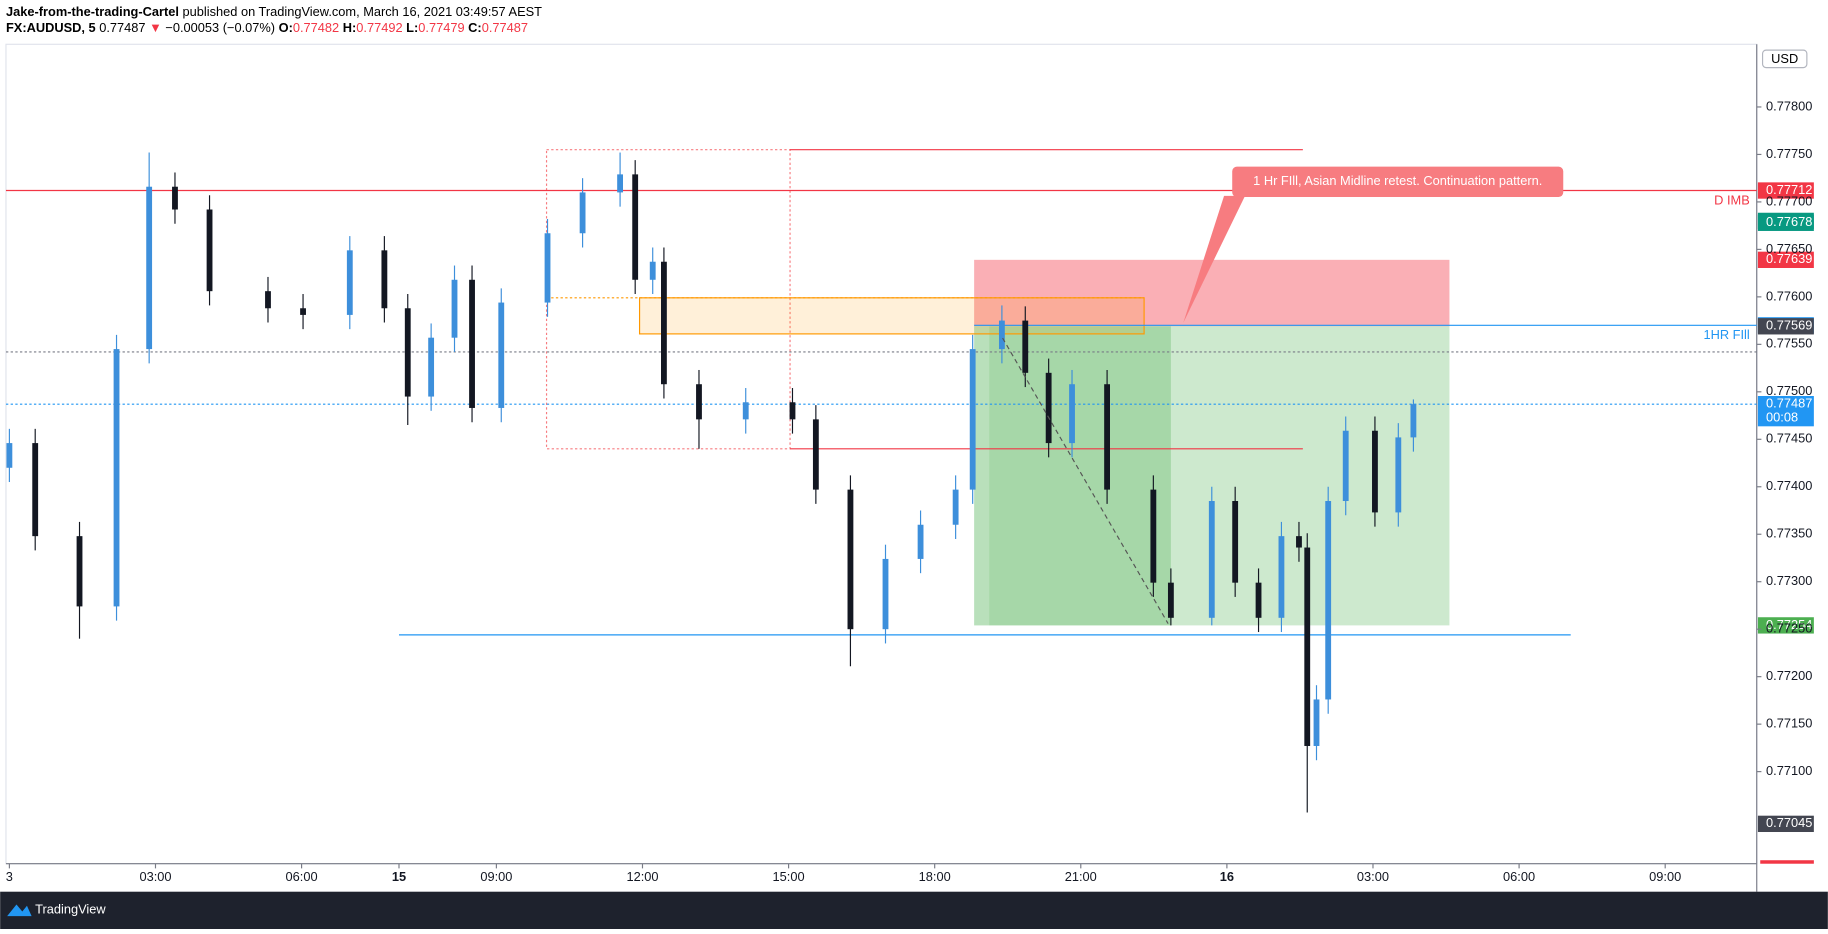  Describe the element at coordinates (1081, 876) in the screenshot. I see `x-tick-label: 21:00` at that location.